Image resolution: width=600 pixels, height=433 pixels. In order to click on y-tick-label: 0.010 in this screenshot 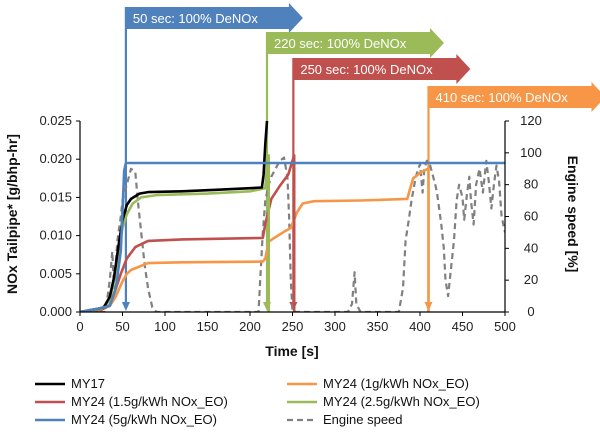, I will do `click(55, 235)`.